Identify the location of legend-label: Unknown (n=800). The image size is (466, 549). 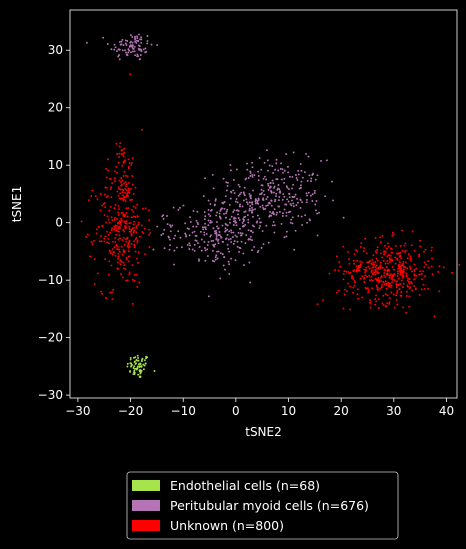
(227, 525).